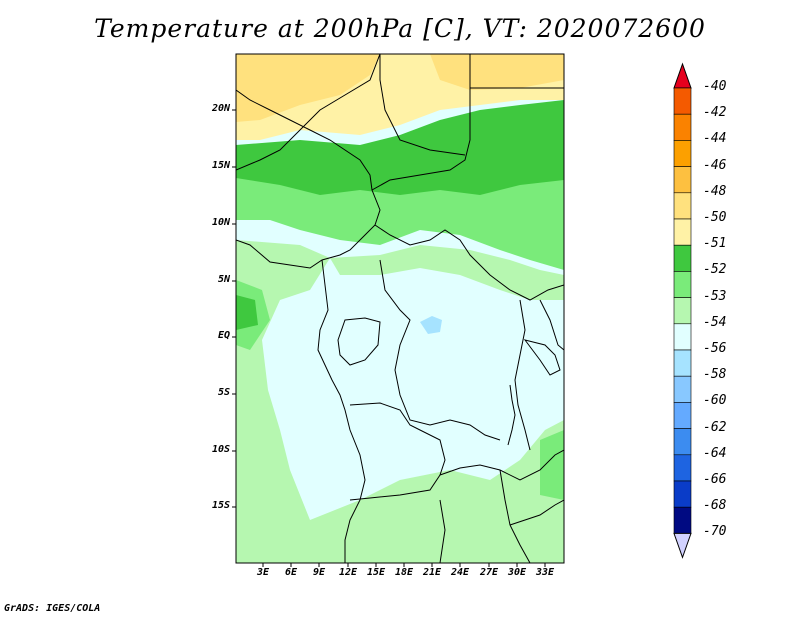 This screenshot has width=800, height=618. What do you see at coordinates (682, 75) in the screenshot?
I see `colorbar-top-arrow` at bounding box center [682, 75].